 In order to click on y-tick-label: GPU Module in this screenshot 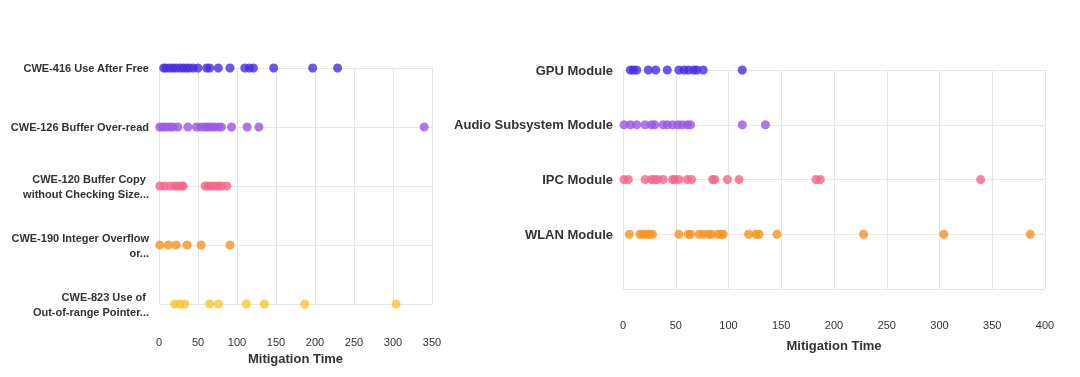, I will do `click(574, 70)`.